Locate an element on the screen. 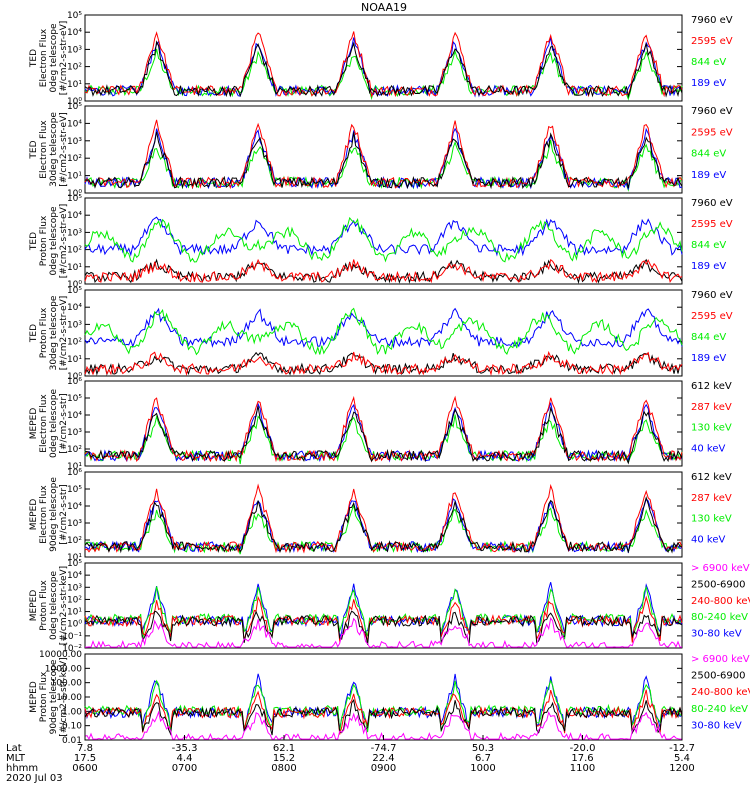  y-axis-label-line: MEPED is located at coordinates (34, 697).